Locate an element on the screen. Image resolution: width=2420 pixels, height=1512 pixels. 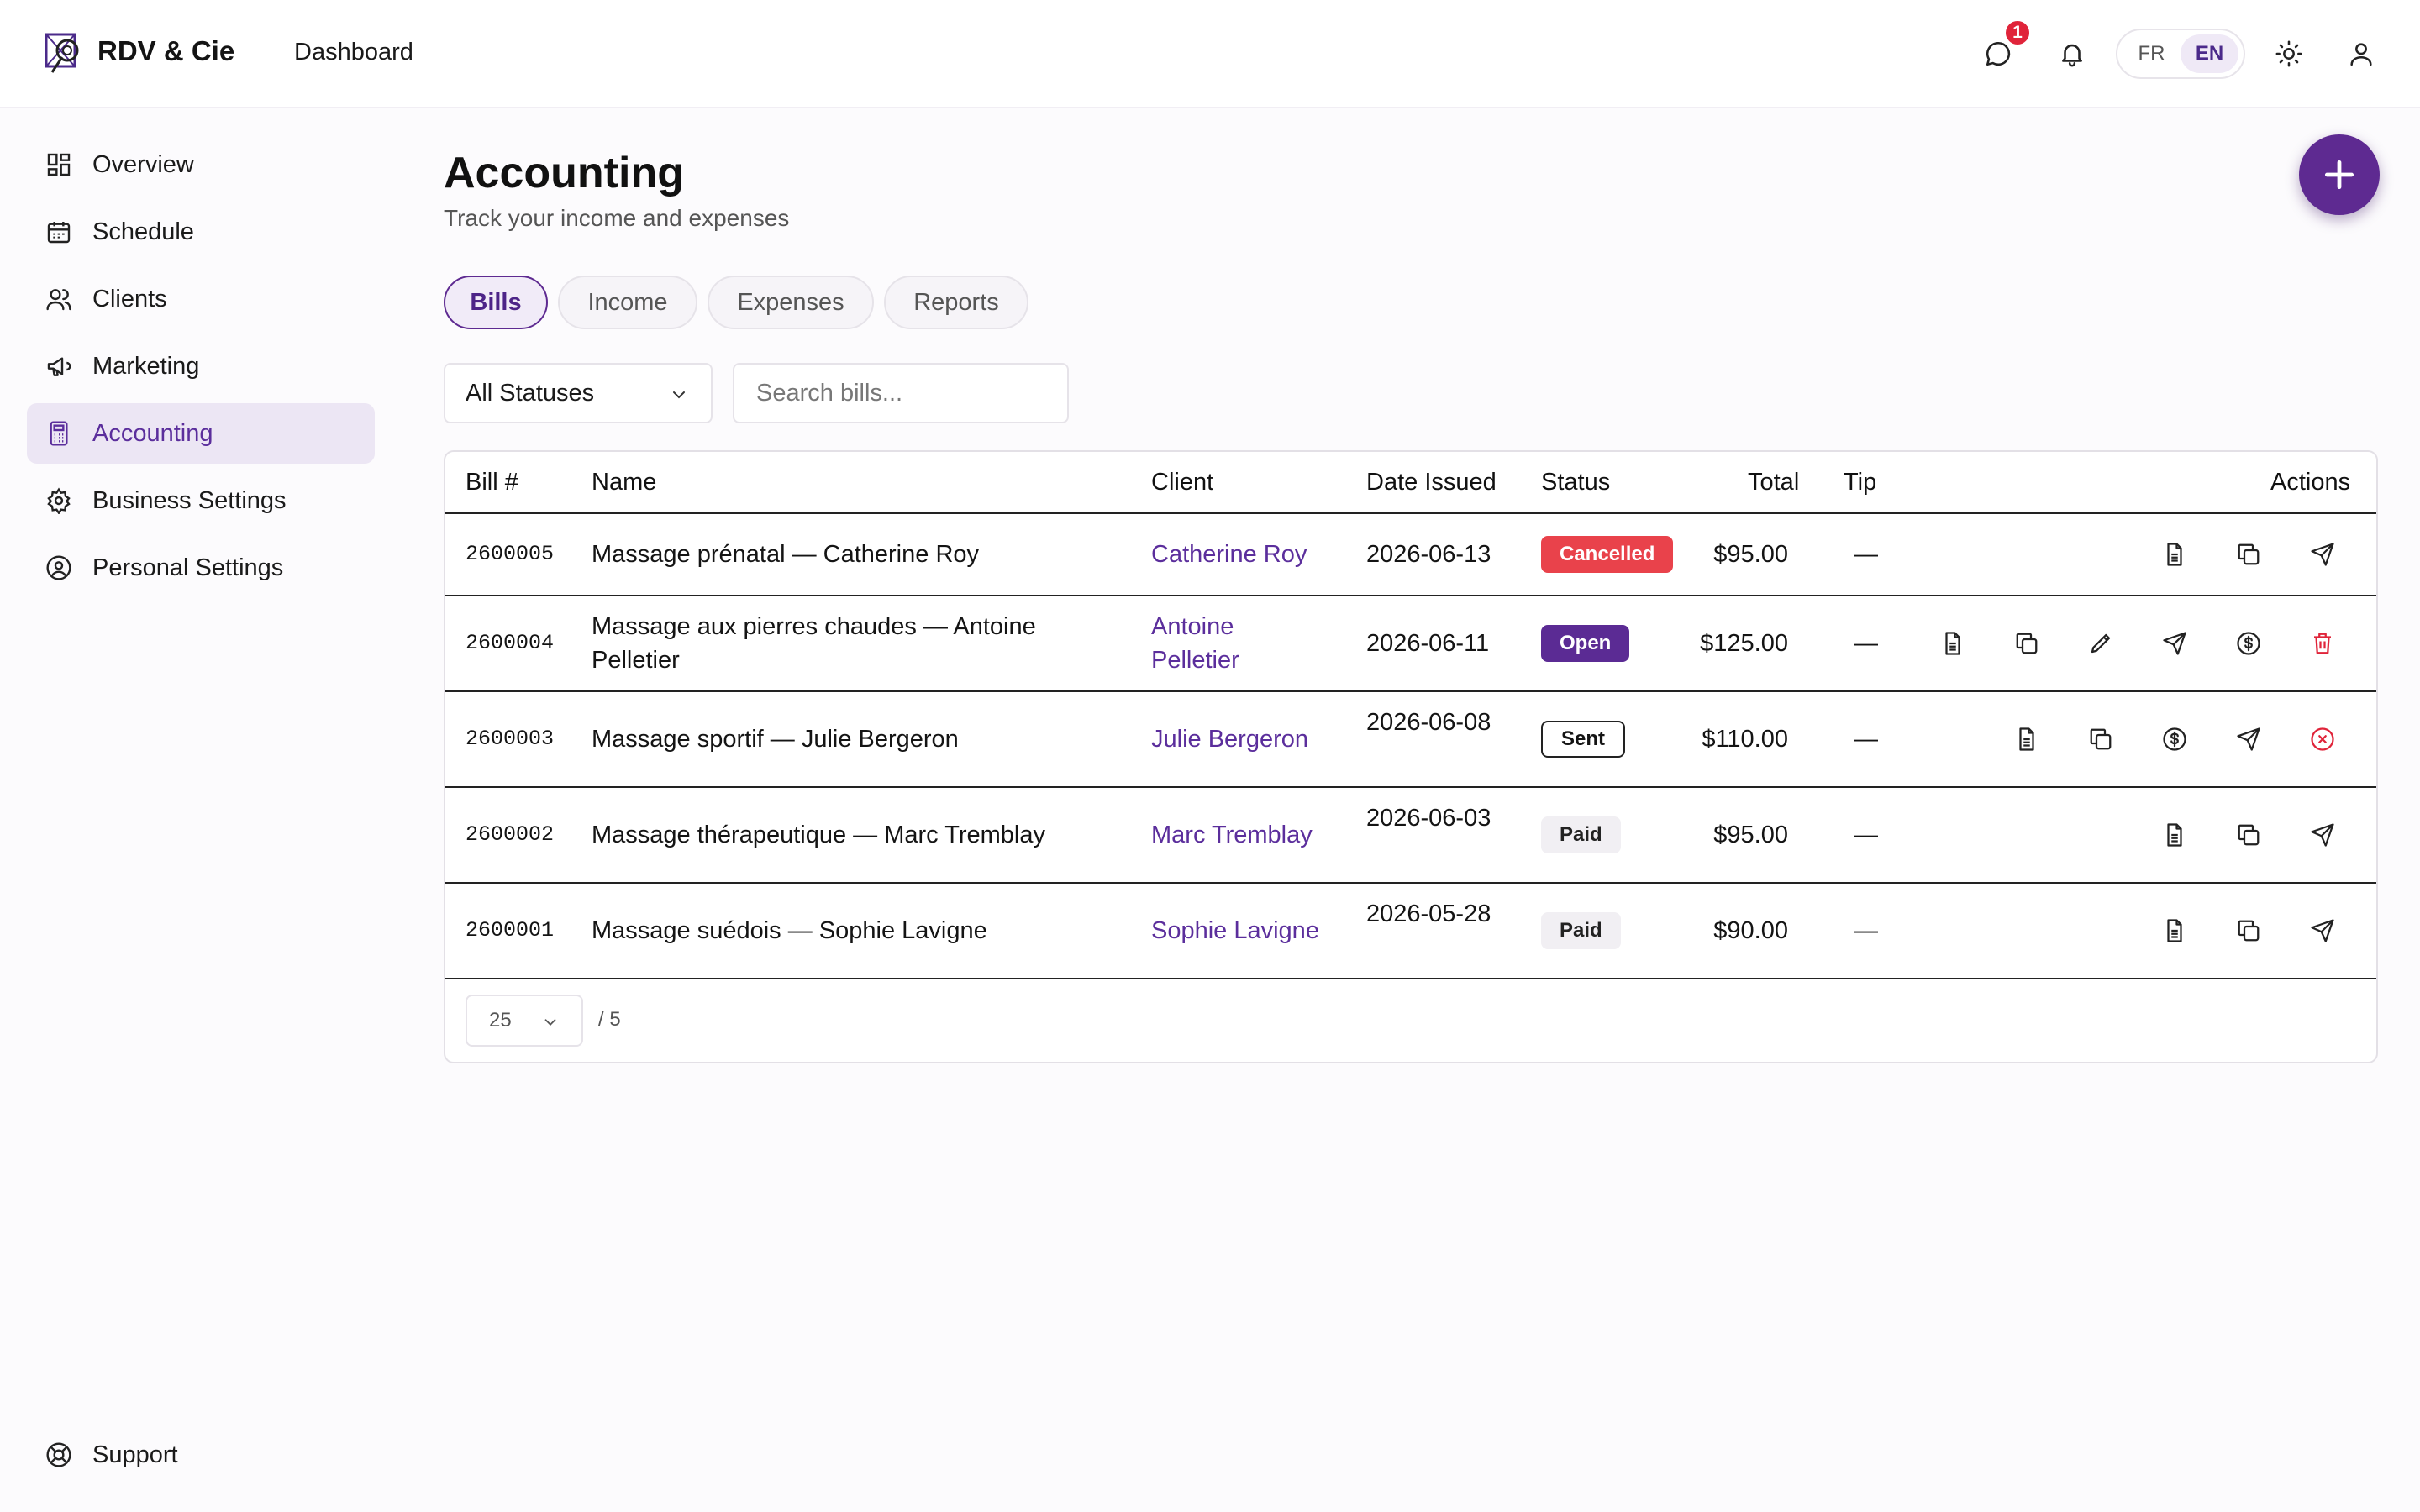
sidebar-item-overview: Overview is located at coordinates (201, 164).